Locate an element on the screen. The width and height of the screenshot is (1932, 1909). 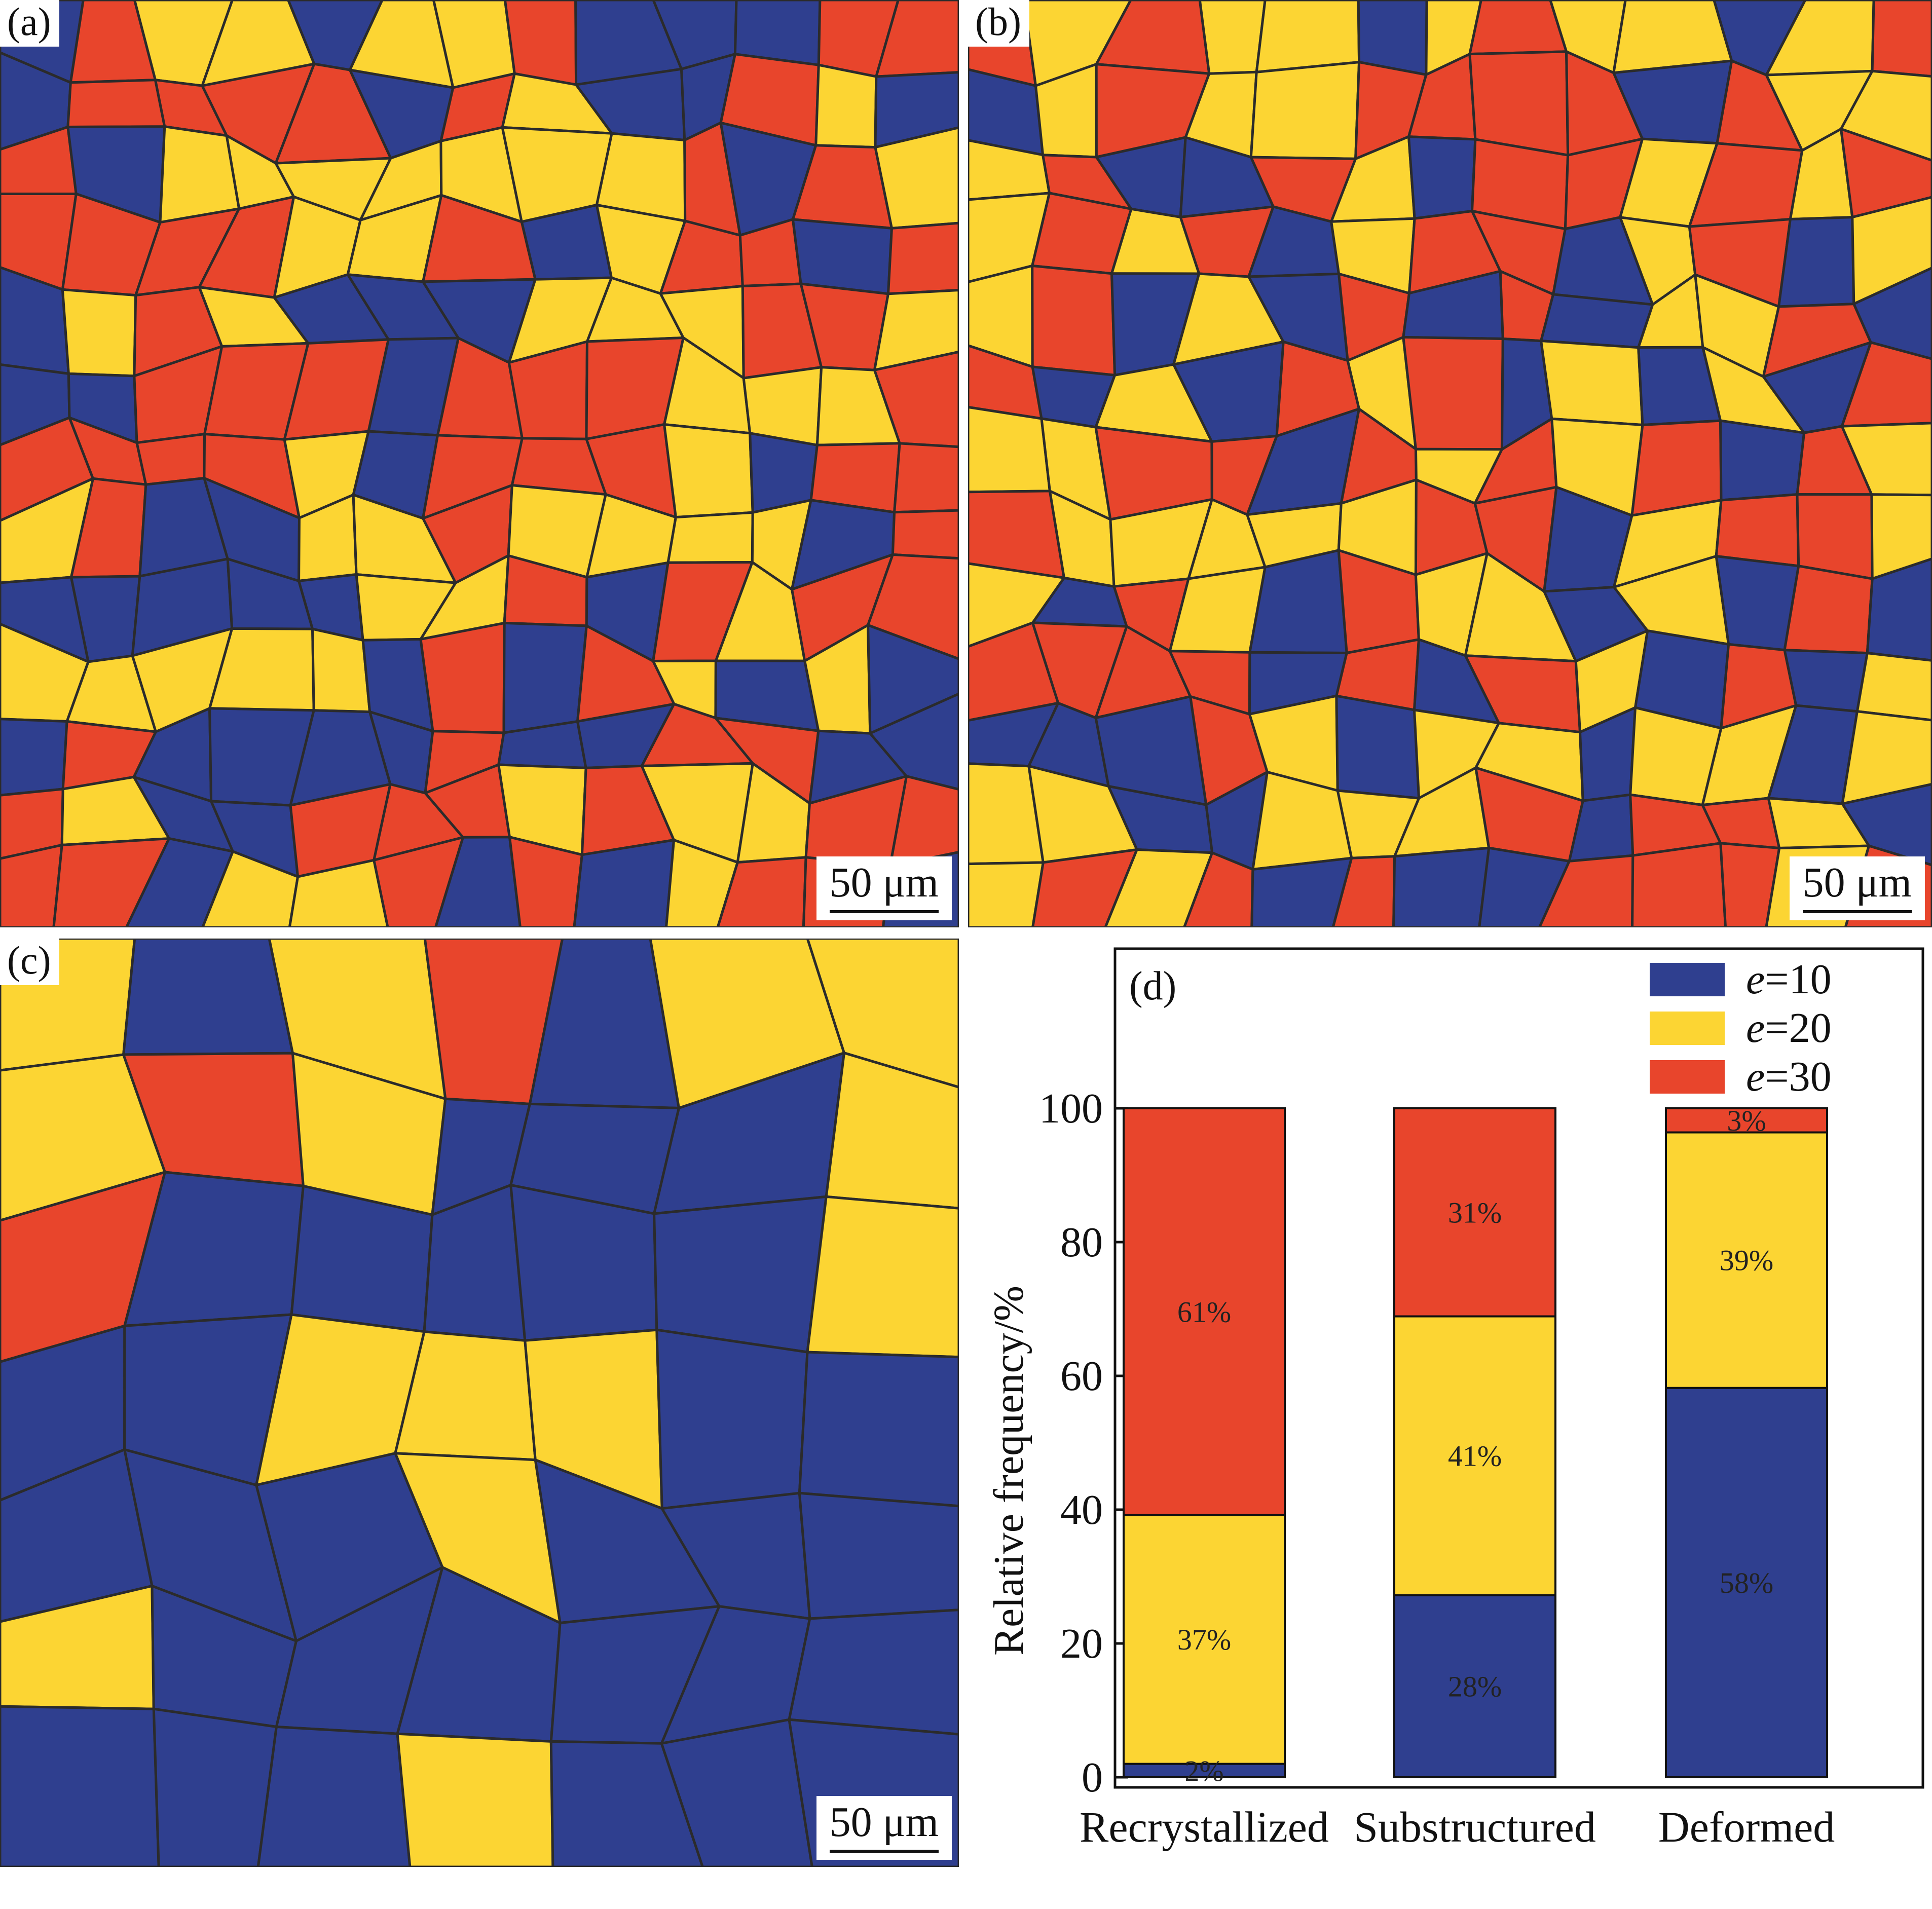
legend-swatch-e=30 is located at coordinates (1687, 1077).